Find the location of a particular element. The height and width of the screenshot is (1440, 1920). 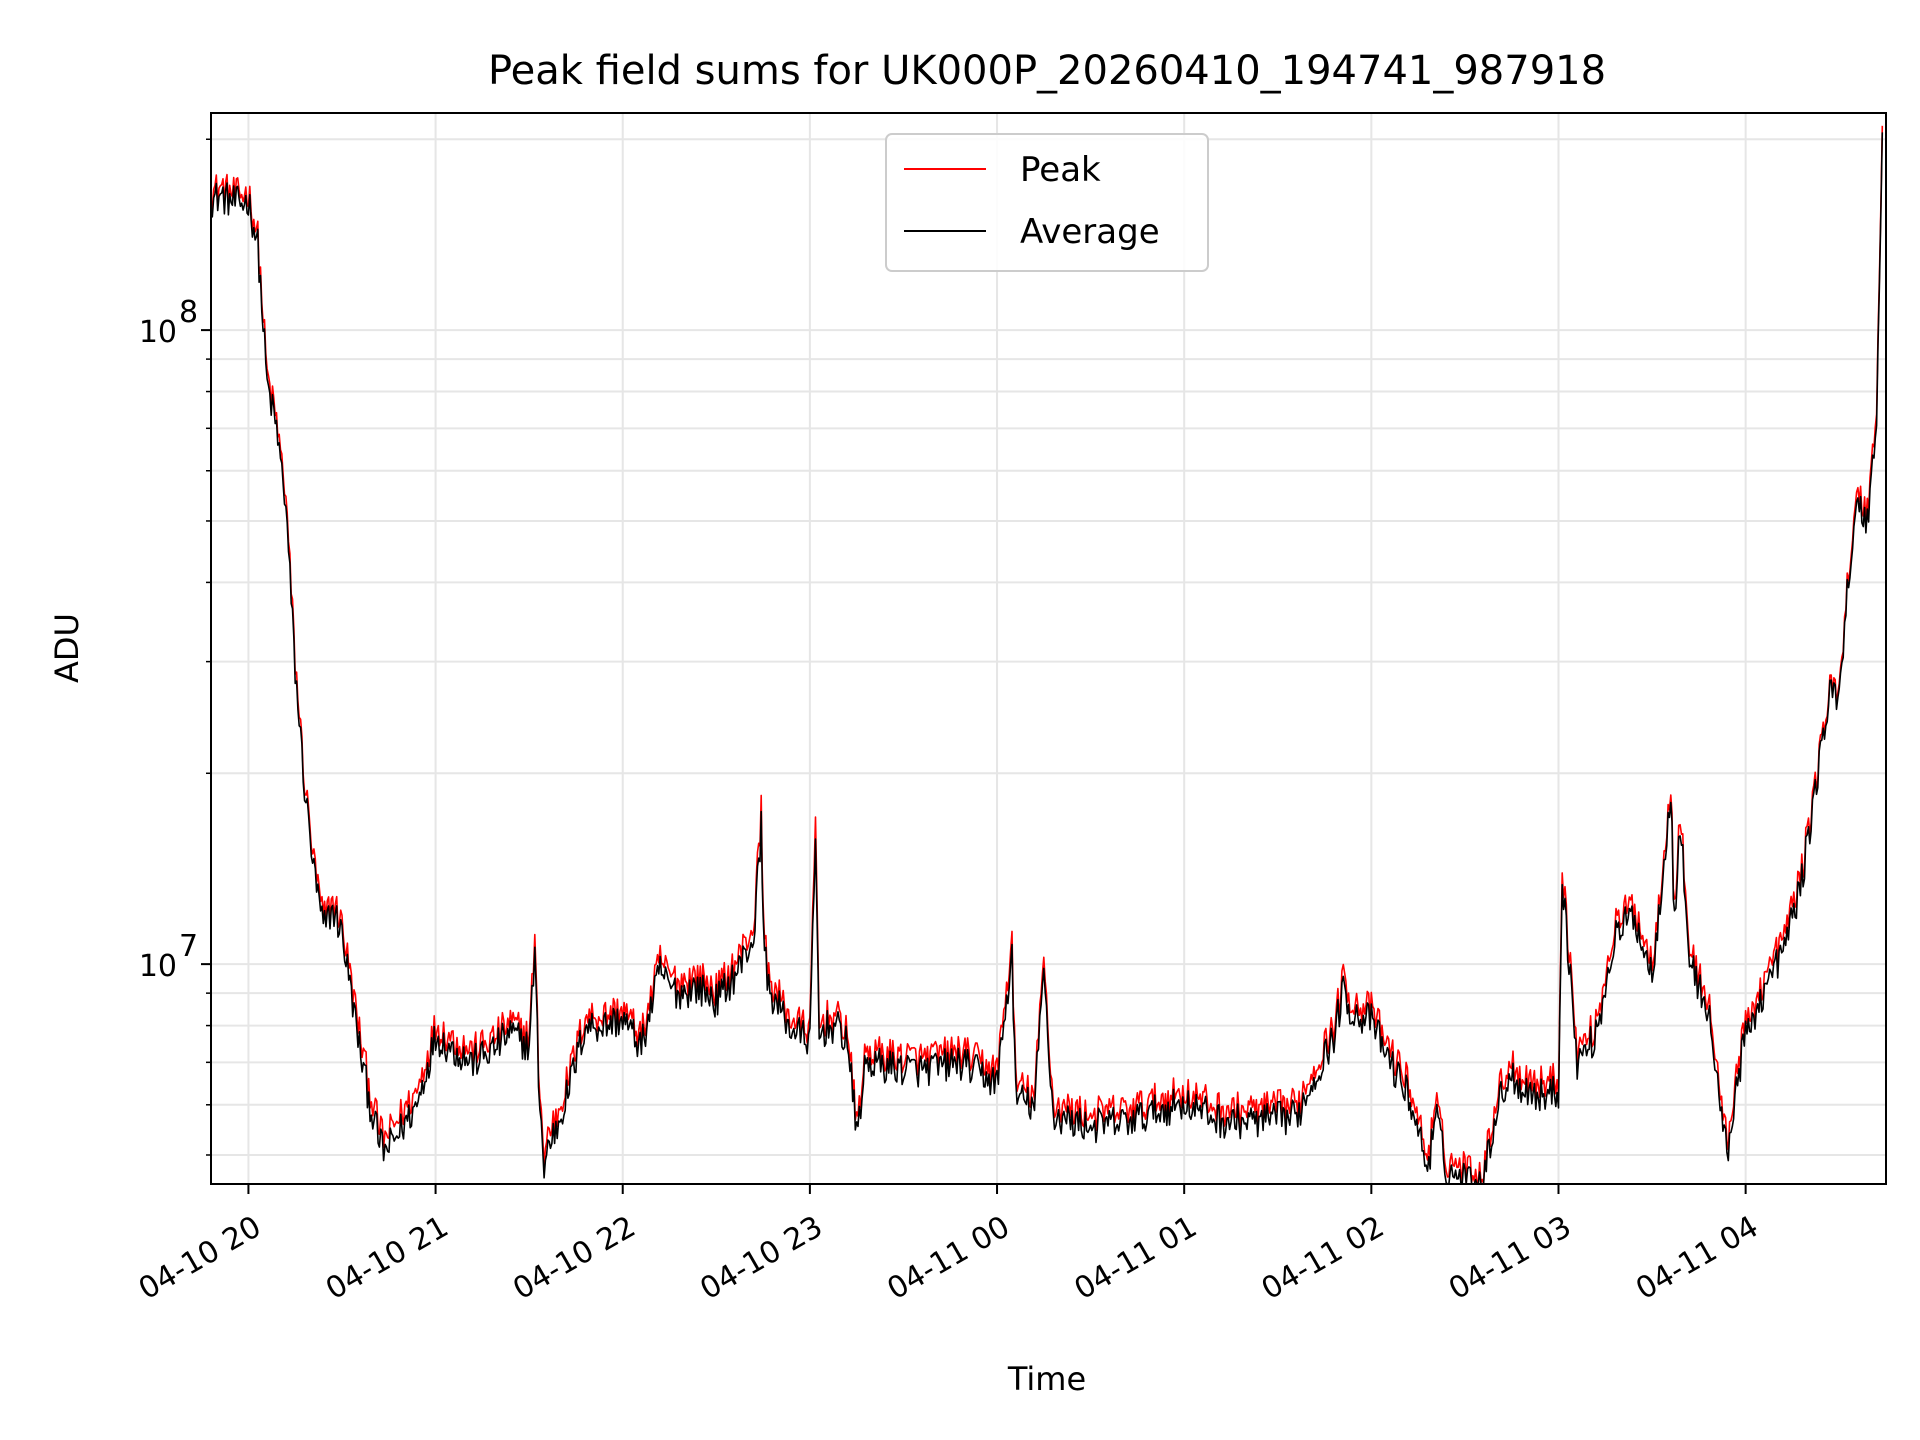

legend-label-average: Average is located at coordinates (1090, 232).